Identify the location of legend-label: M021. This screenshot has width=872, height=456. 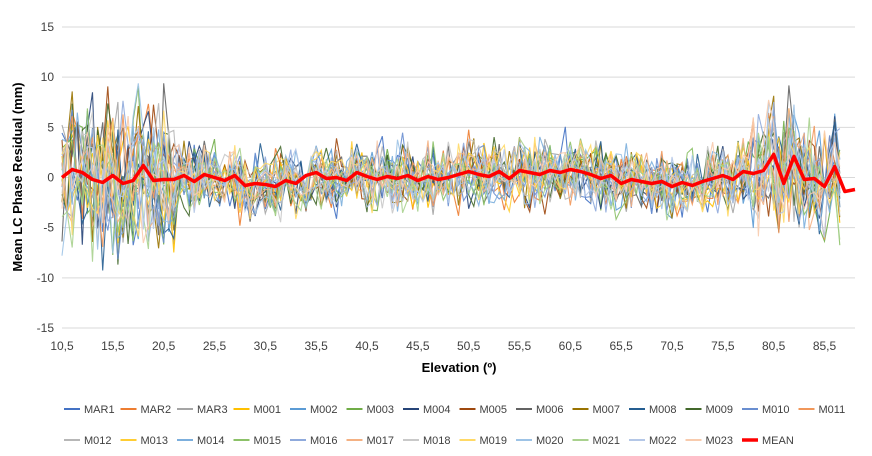
(607, 441).